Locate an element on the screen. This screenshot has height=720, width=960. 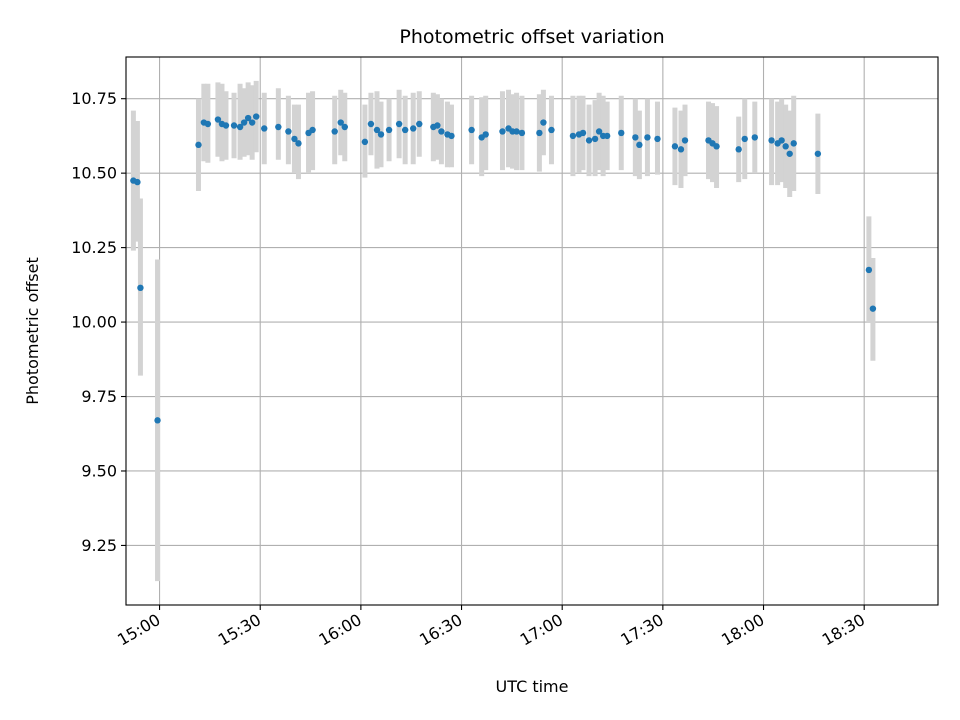
y-tick-label: 9.75 is located at coordinates (99, 396).